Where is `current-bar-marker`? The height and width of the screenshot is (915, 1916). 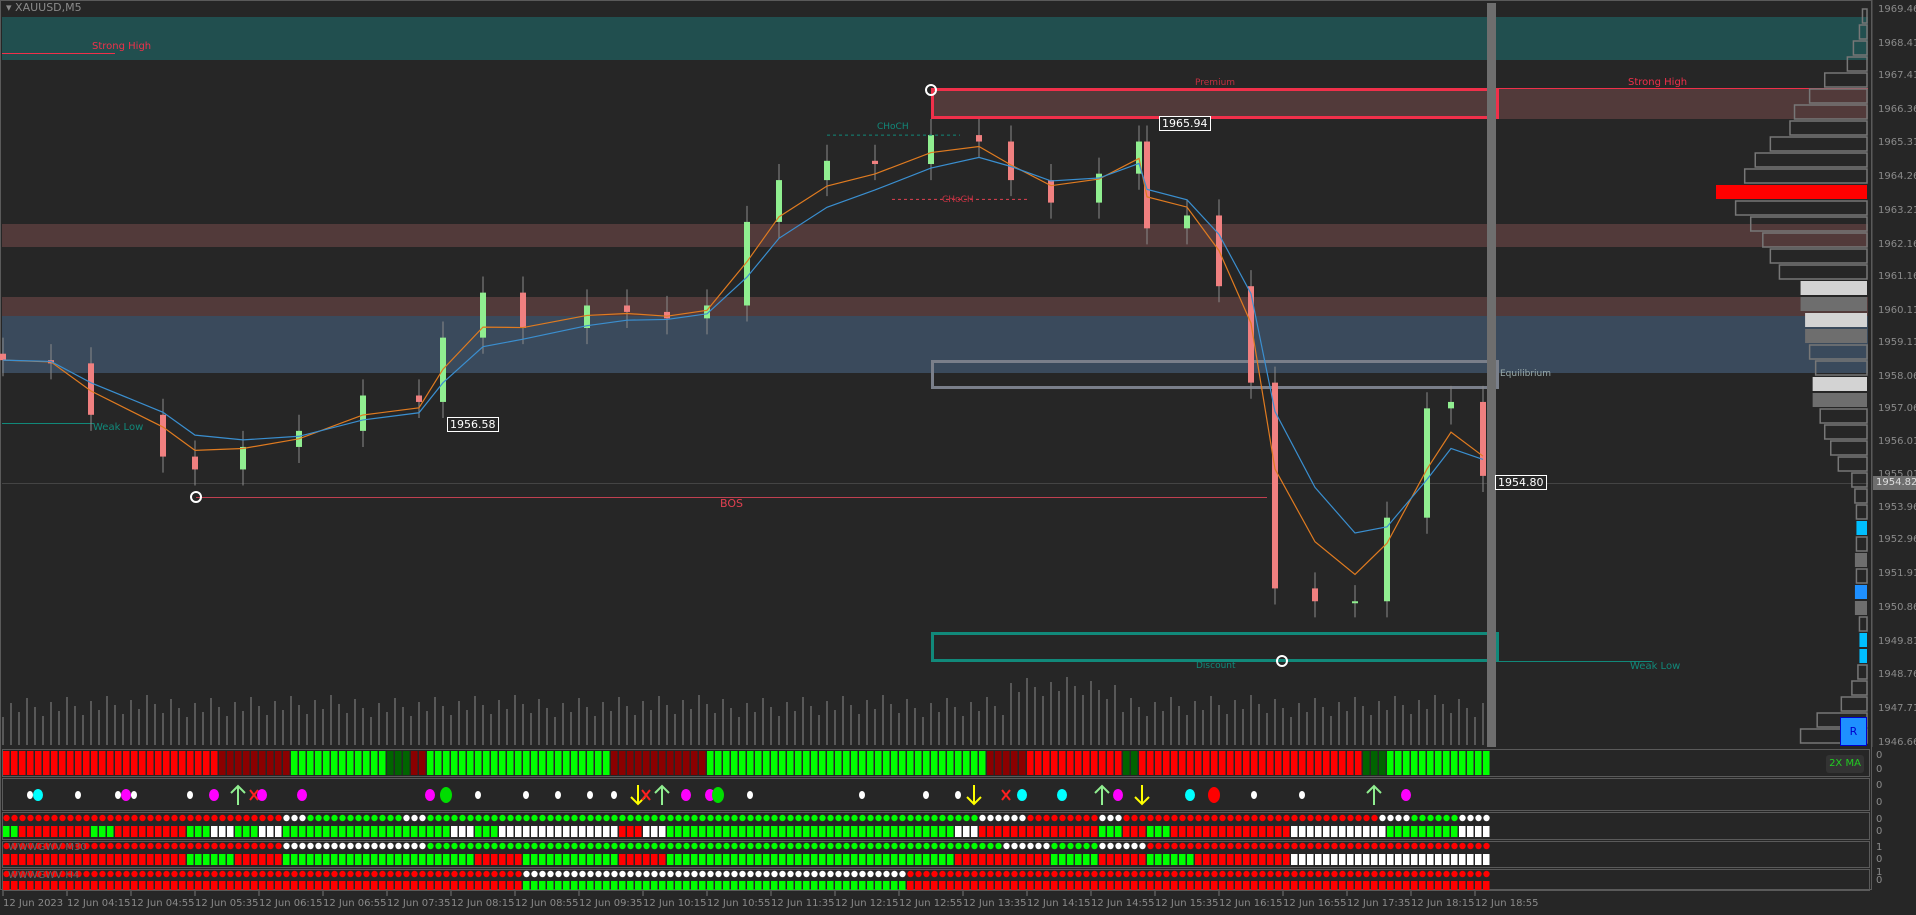
current-bar-marker is located at coordinates (1491, 375).